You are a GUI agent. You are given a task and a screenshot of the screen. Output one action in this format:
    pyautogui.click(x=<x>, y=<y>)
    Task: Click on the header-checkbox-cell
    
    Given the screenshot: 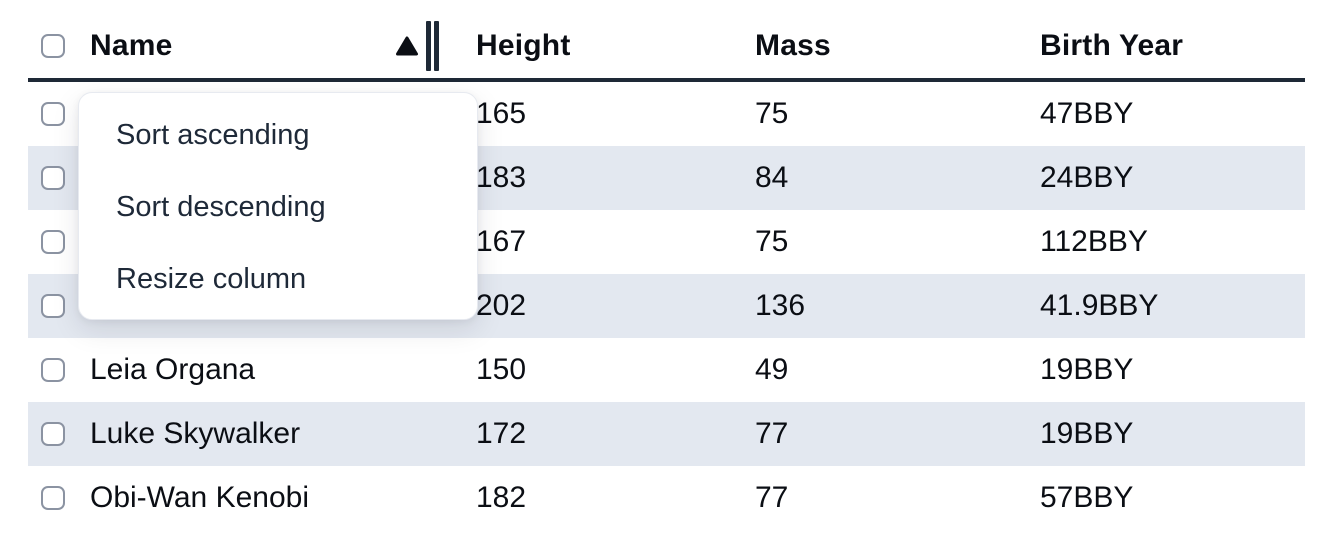 What is the action you would take?
    pyautogui.click(x=59, y=46)
    